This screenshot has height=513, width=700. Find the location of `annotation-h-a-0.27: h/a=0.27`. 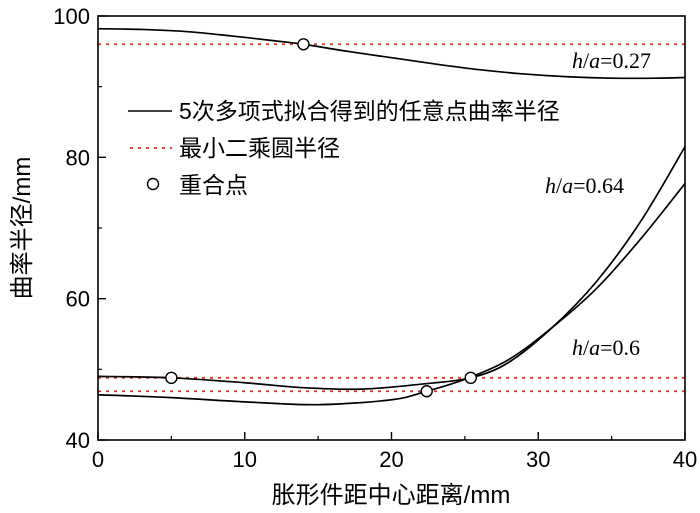

annotation-h-a-0.27: h/a=0.27 is located at coordinates (611, 60).